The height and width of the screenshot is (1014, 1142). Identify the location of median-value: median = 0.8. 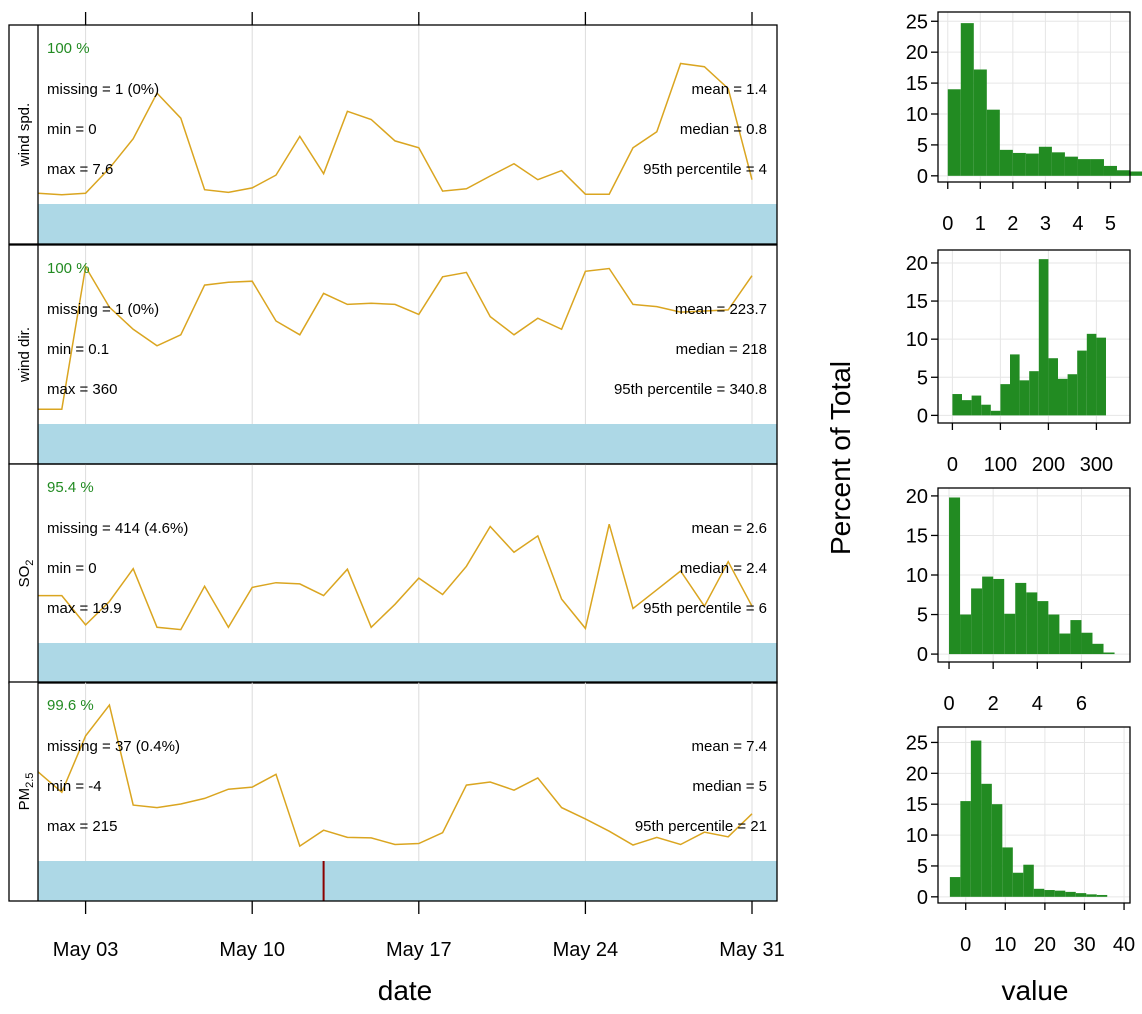
(723, 129).